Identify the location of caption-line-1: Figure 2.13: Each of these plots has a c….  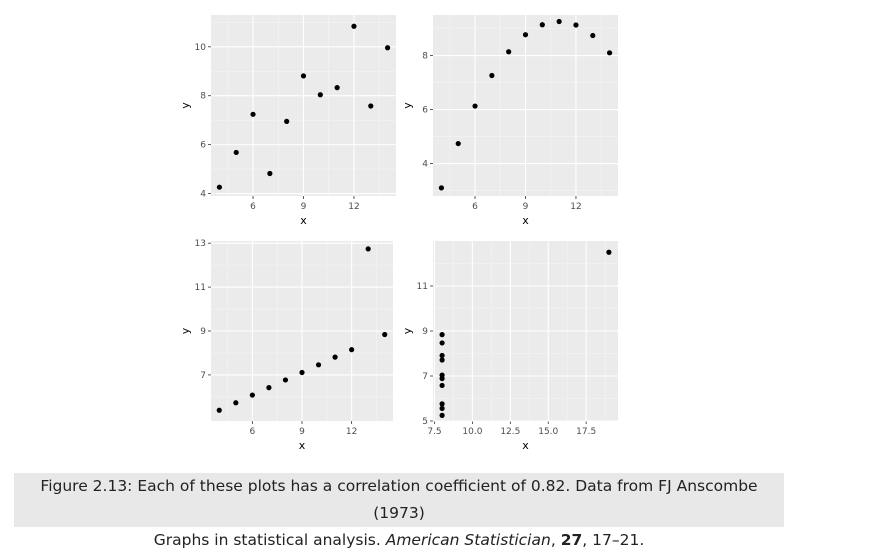
(399, 499).